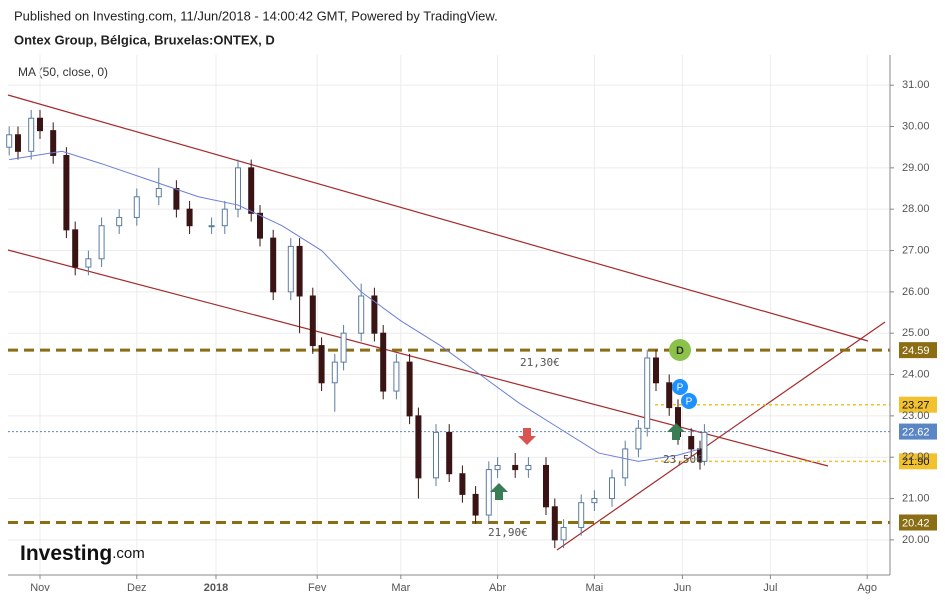 The image size is (945, 600). What do you see at coordinates (916, 168) in the screenshot?
I see `y-tick-label: 29.00` at bounding box center [916, 168].